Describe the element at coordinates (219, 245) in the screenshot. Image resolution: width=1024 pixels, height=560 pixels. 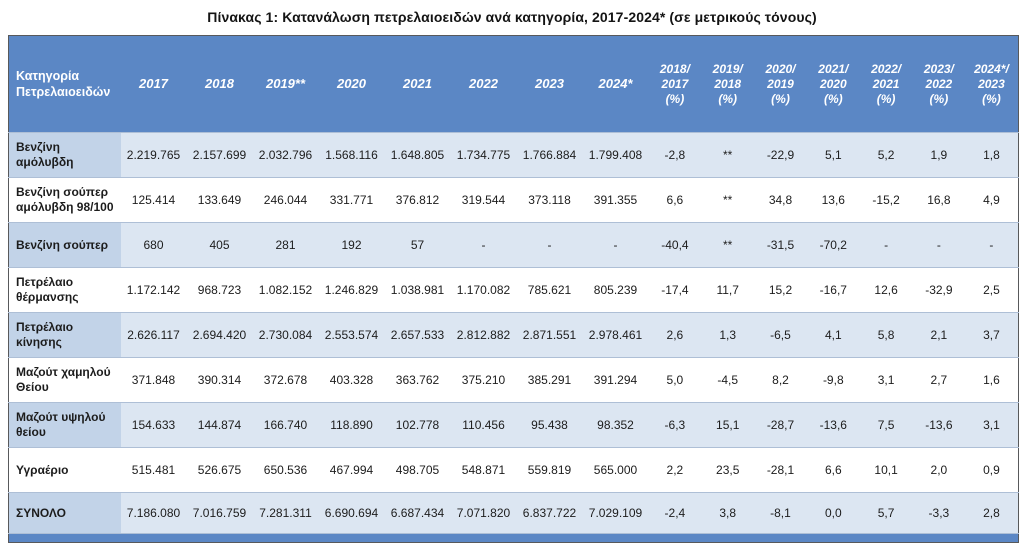
I see `year-value-cell: 405` at that location.